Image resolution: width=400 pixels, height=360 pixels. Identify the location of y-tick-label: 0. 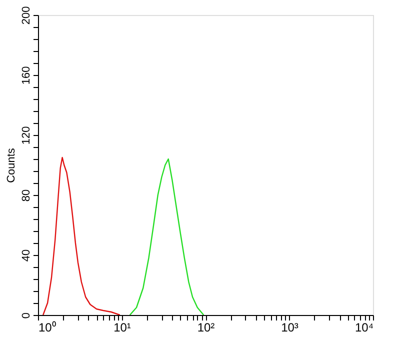
(26, 315).